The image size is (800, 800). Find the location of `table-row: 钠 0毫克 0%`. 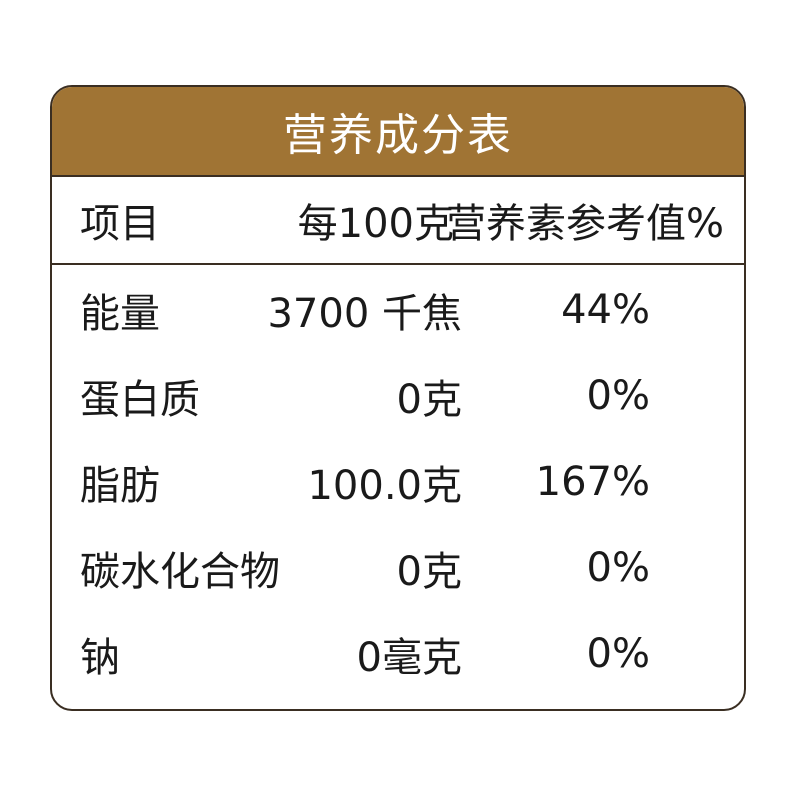

table-row: 钠 0毫克 0% is located at coordinates (398, 654).